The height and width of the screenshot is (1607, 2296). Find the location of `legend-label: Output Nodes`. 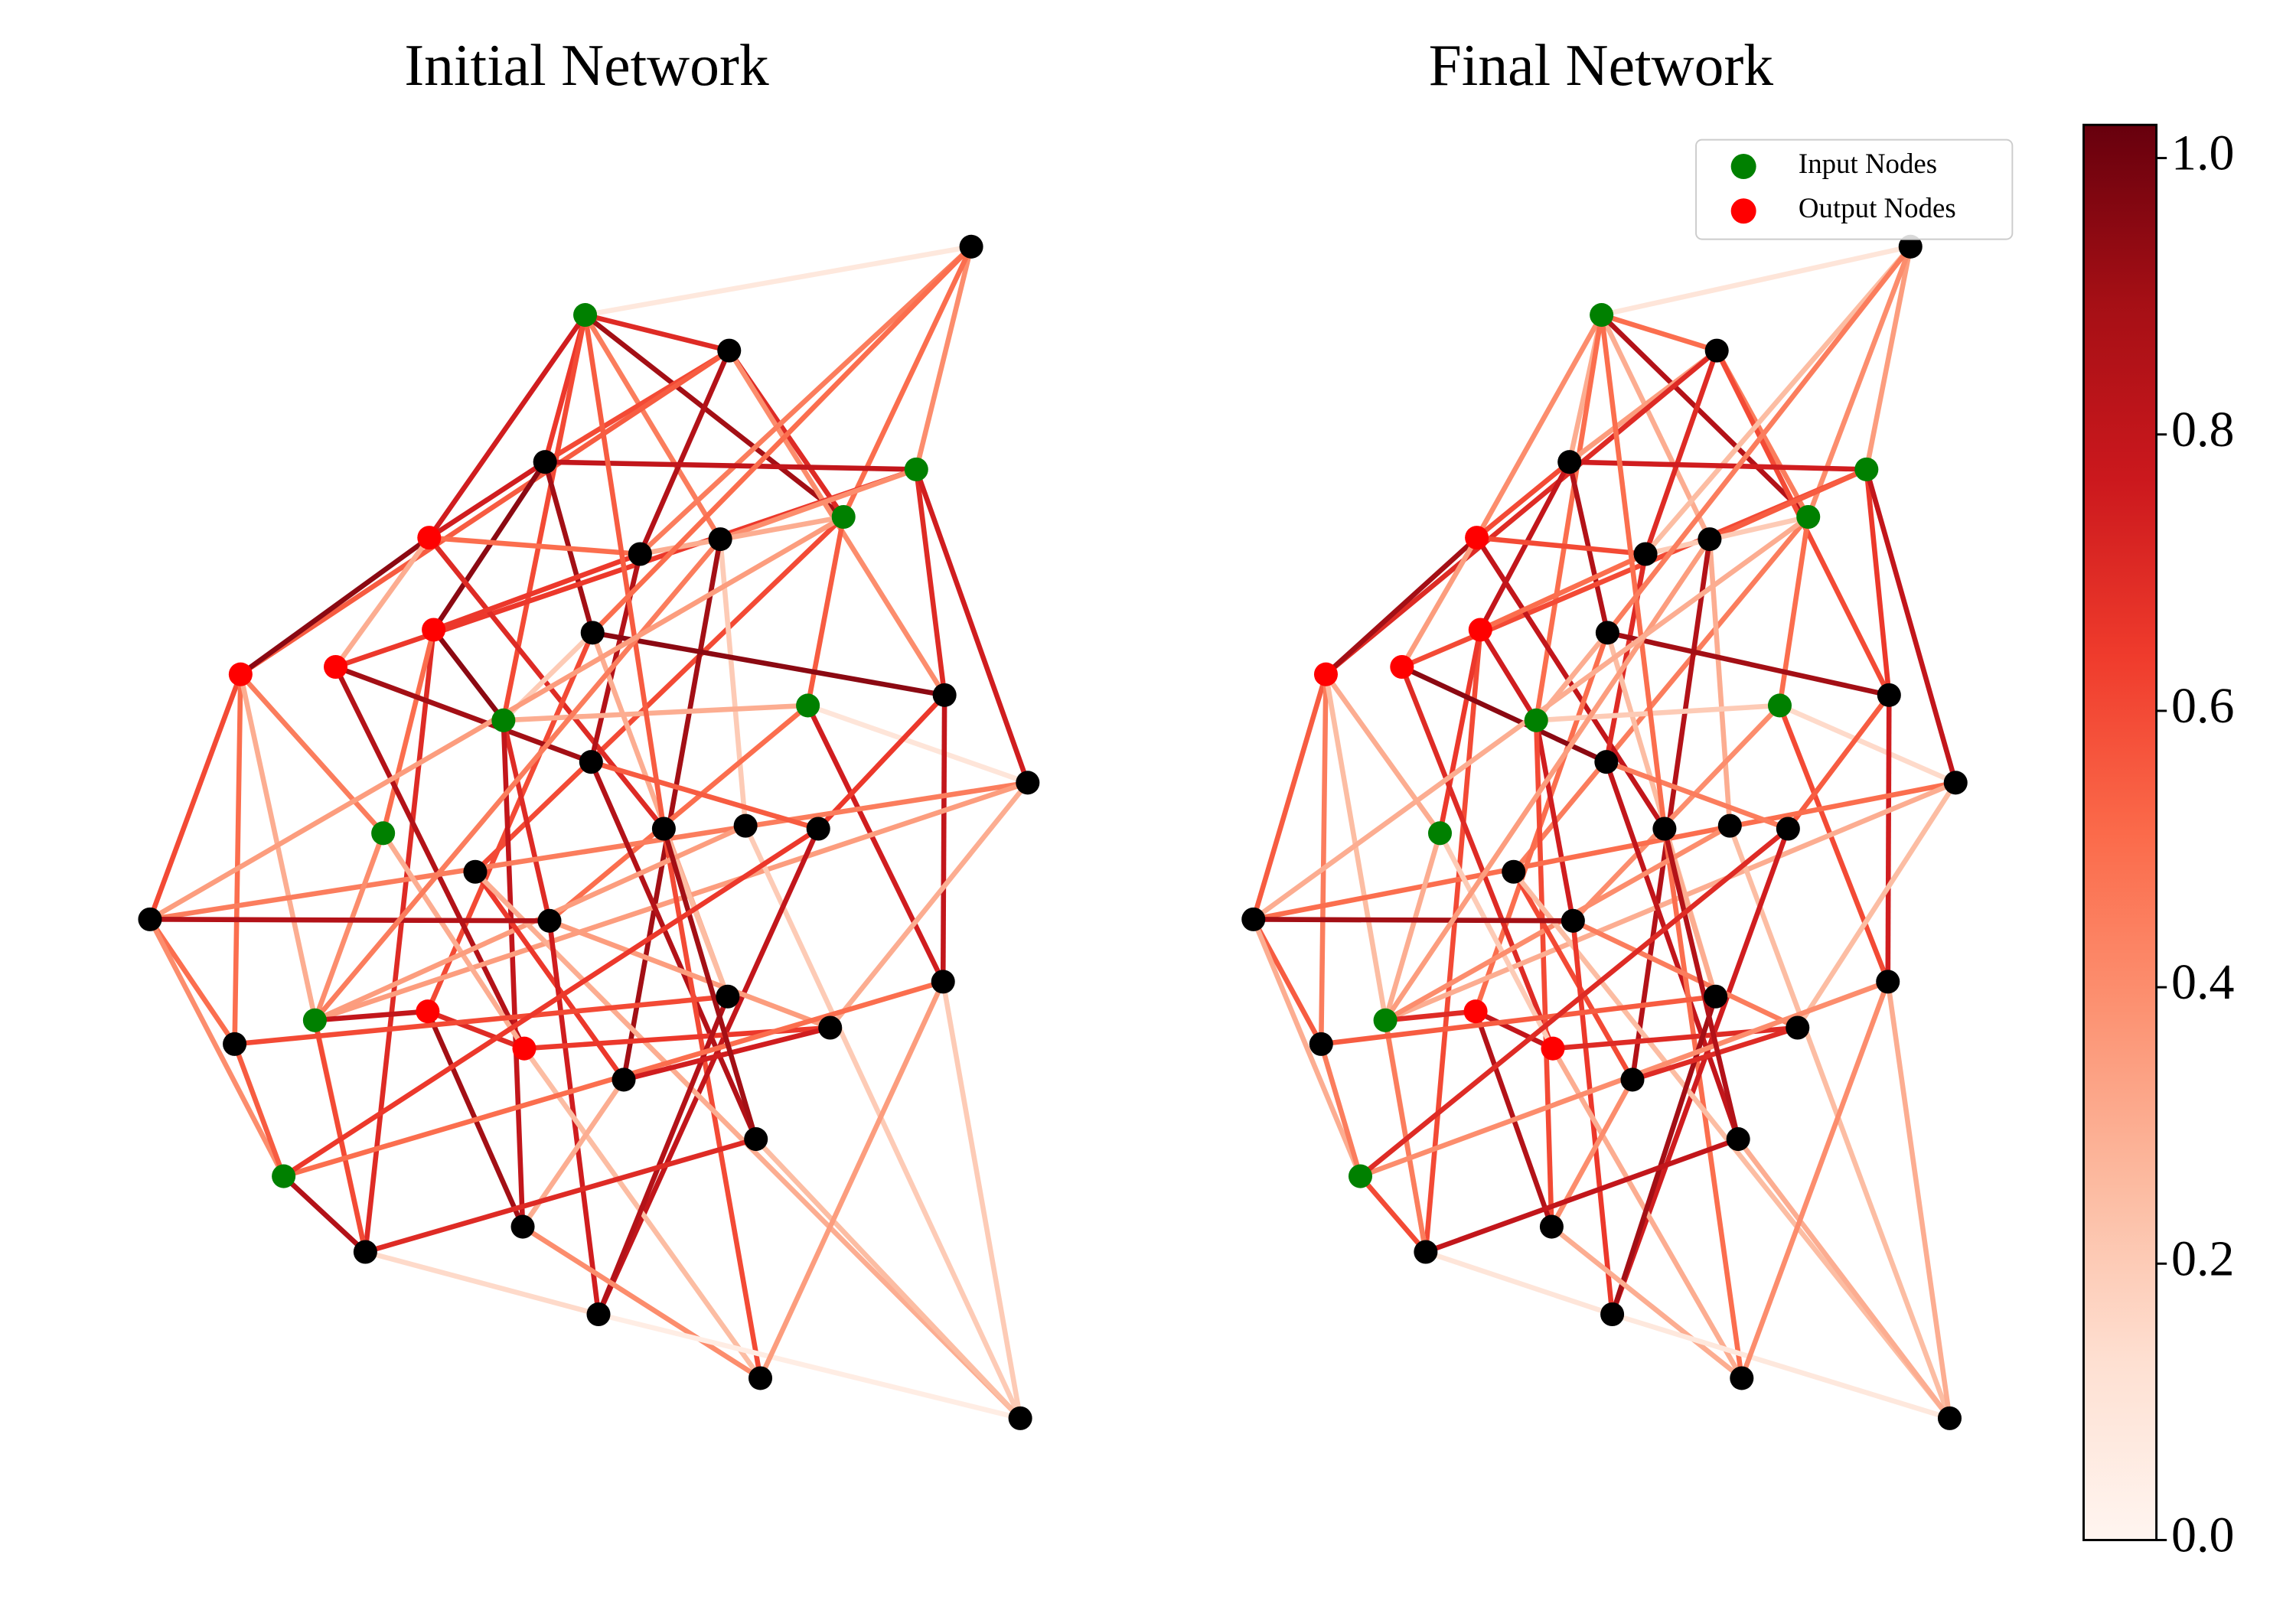

legend-label: Output Nodes is located at coordinates (1877, 207).